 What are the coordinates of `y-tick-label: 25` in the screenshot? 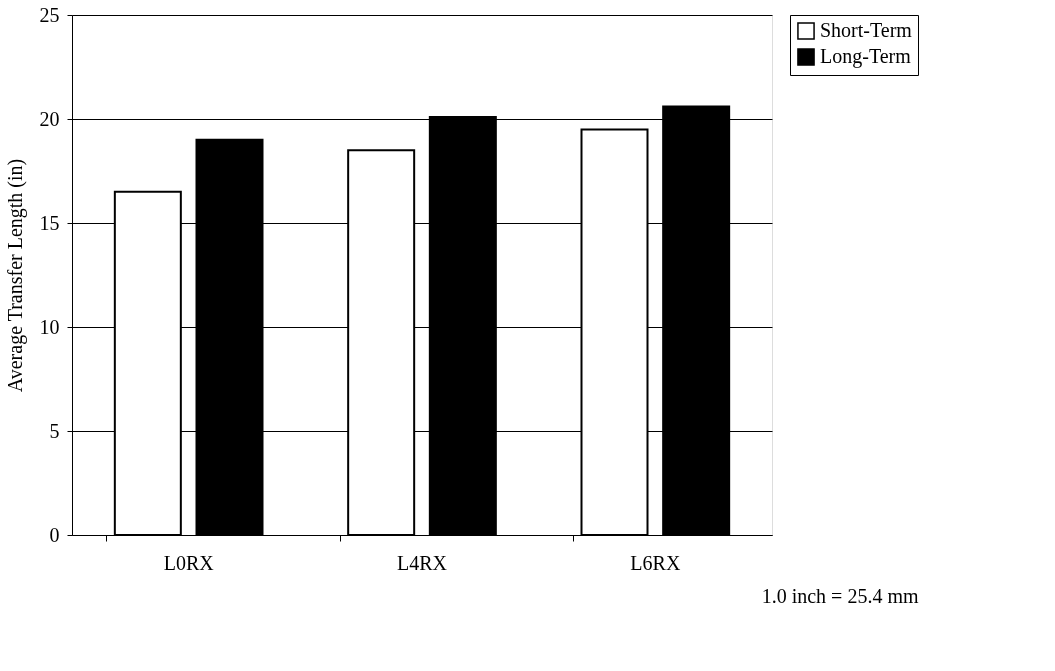 It's located at (49, 14).